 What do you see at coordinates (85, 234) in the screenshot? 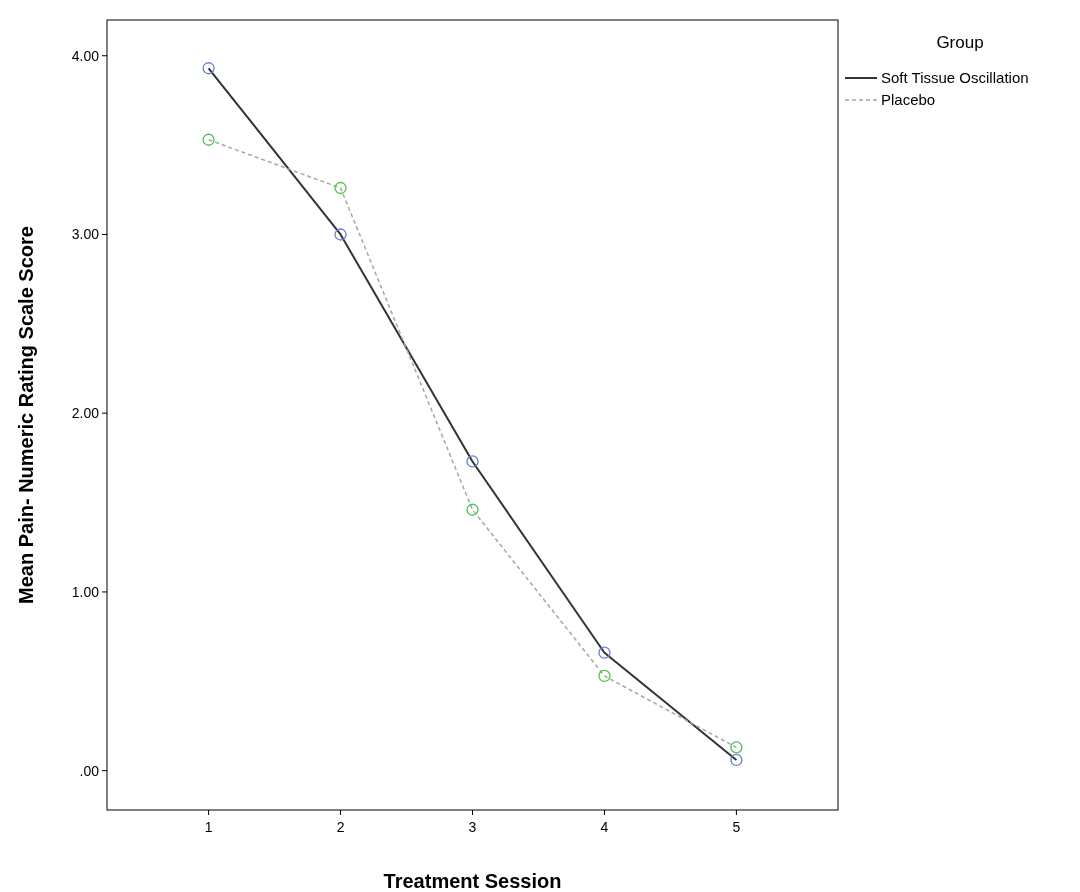
I see `y-tick-label: 3.00` at bounding box center [85, 234].